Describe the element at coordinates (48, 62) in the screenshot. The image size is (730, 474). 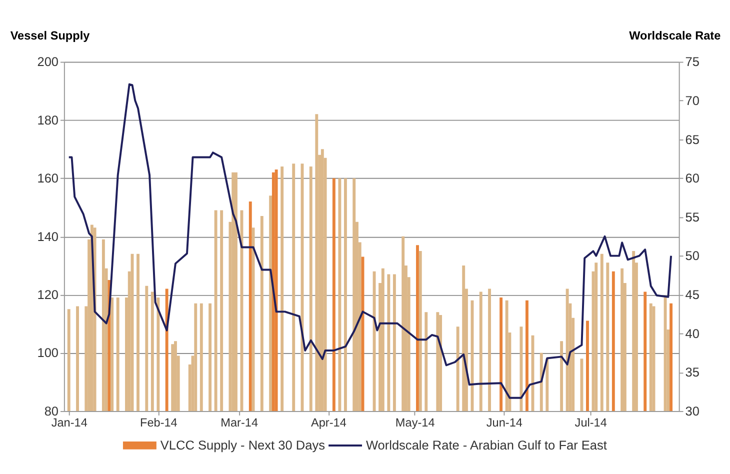
I see `y-tick-label: 200` at that location.